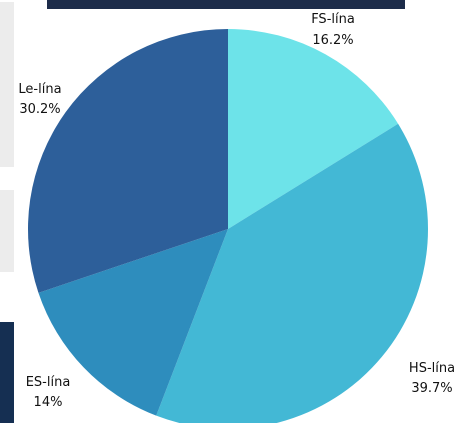  Describe the element at coordinates (226, 4) in the screenshot. I see `header-bar` at that location.